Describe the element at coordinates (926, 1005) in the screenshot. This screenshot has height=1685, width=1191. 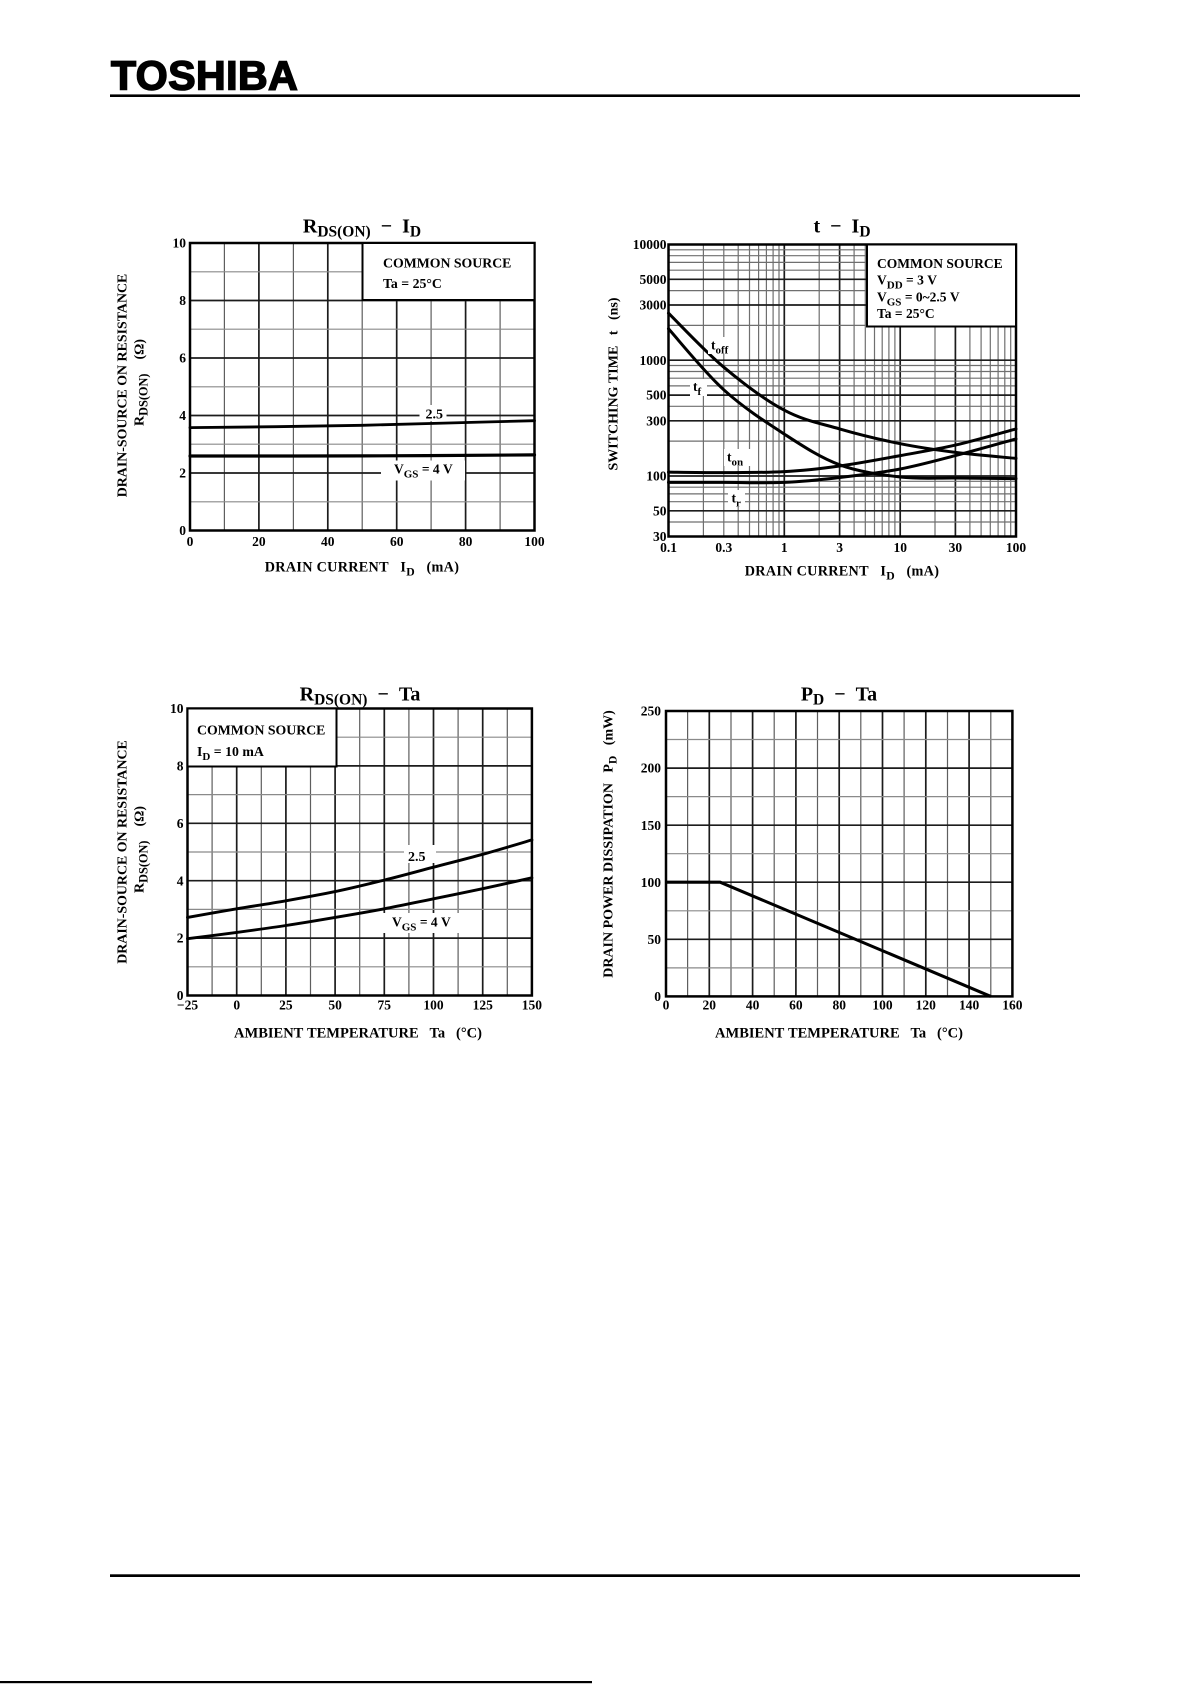
I see `svg-text: 120` at that location.